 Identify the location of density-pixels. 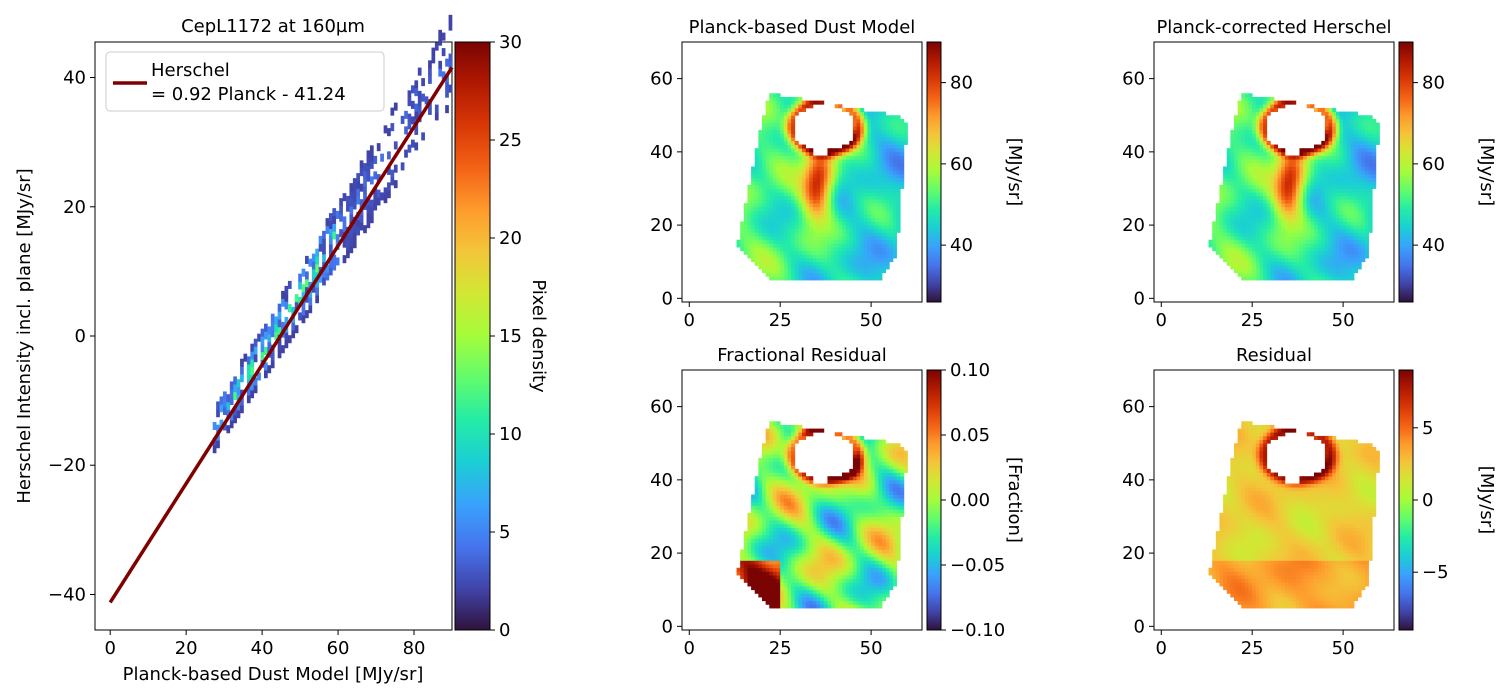
(332, 234).